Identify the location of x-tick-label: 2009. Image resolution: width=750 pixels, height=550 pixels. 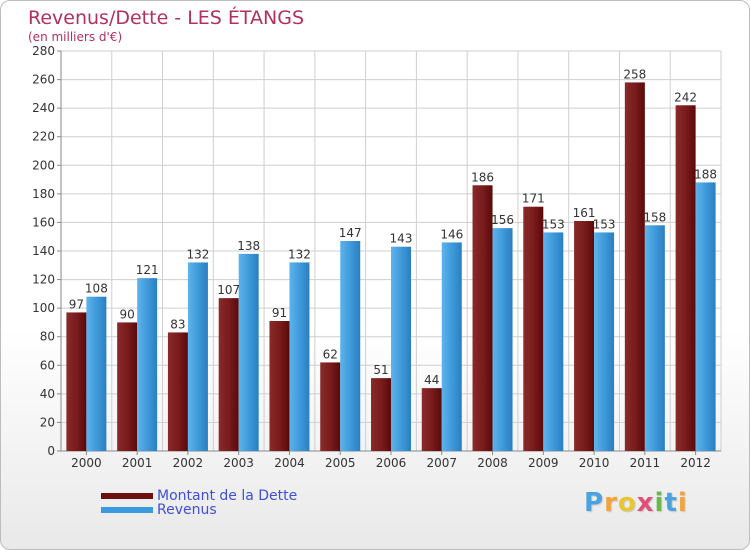
(543, 463).